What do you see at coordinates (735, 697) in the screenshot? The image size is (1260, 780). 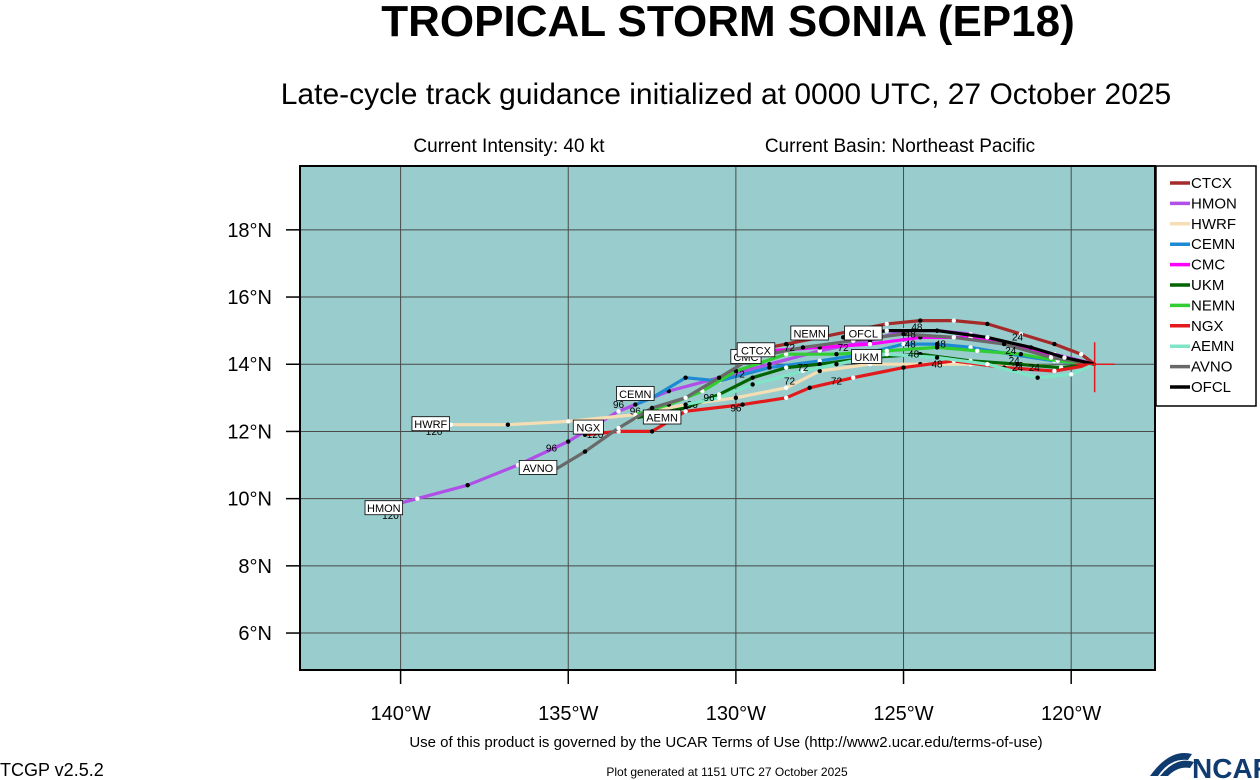 I see `longitude-axis: 140°W 135°W 130°W 125°W 120°W` at bounding box center [735, 697].